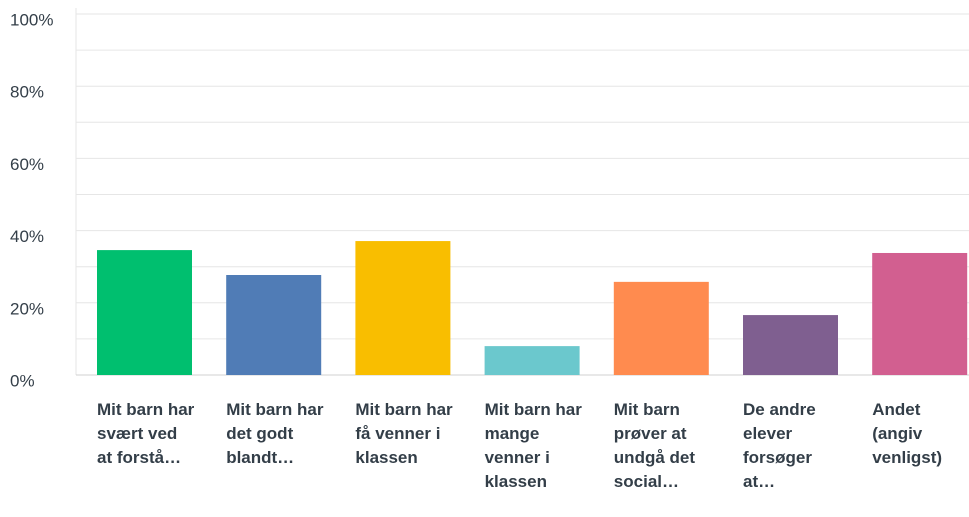 The width and height of the screenshot is (969, 517). What do you see at coordinates (27, 308) in the screenshot?
I see `y-tick-label: 20%` at bounding box center [27, 308].